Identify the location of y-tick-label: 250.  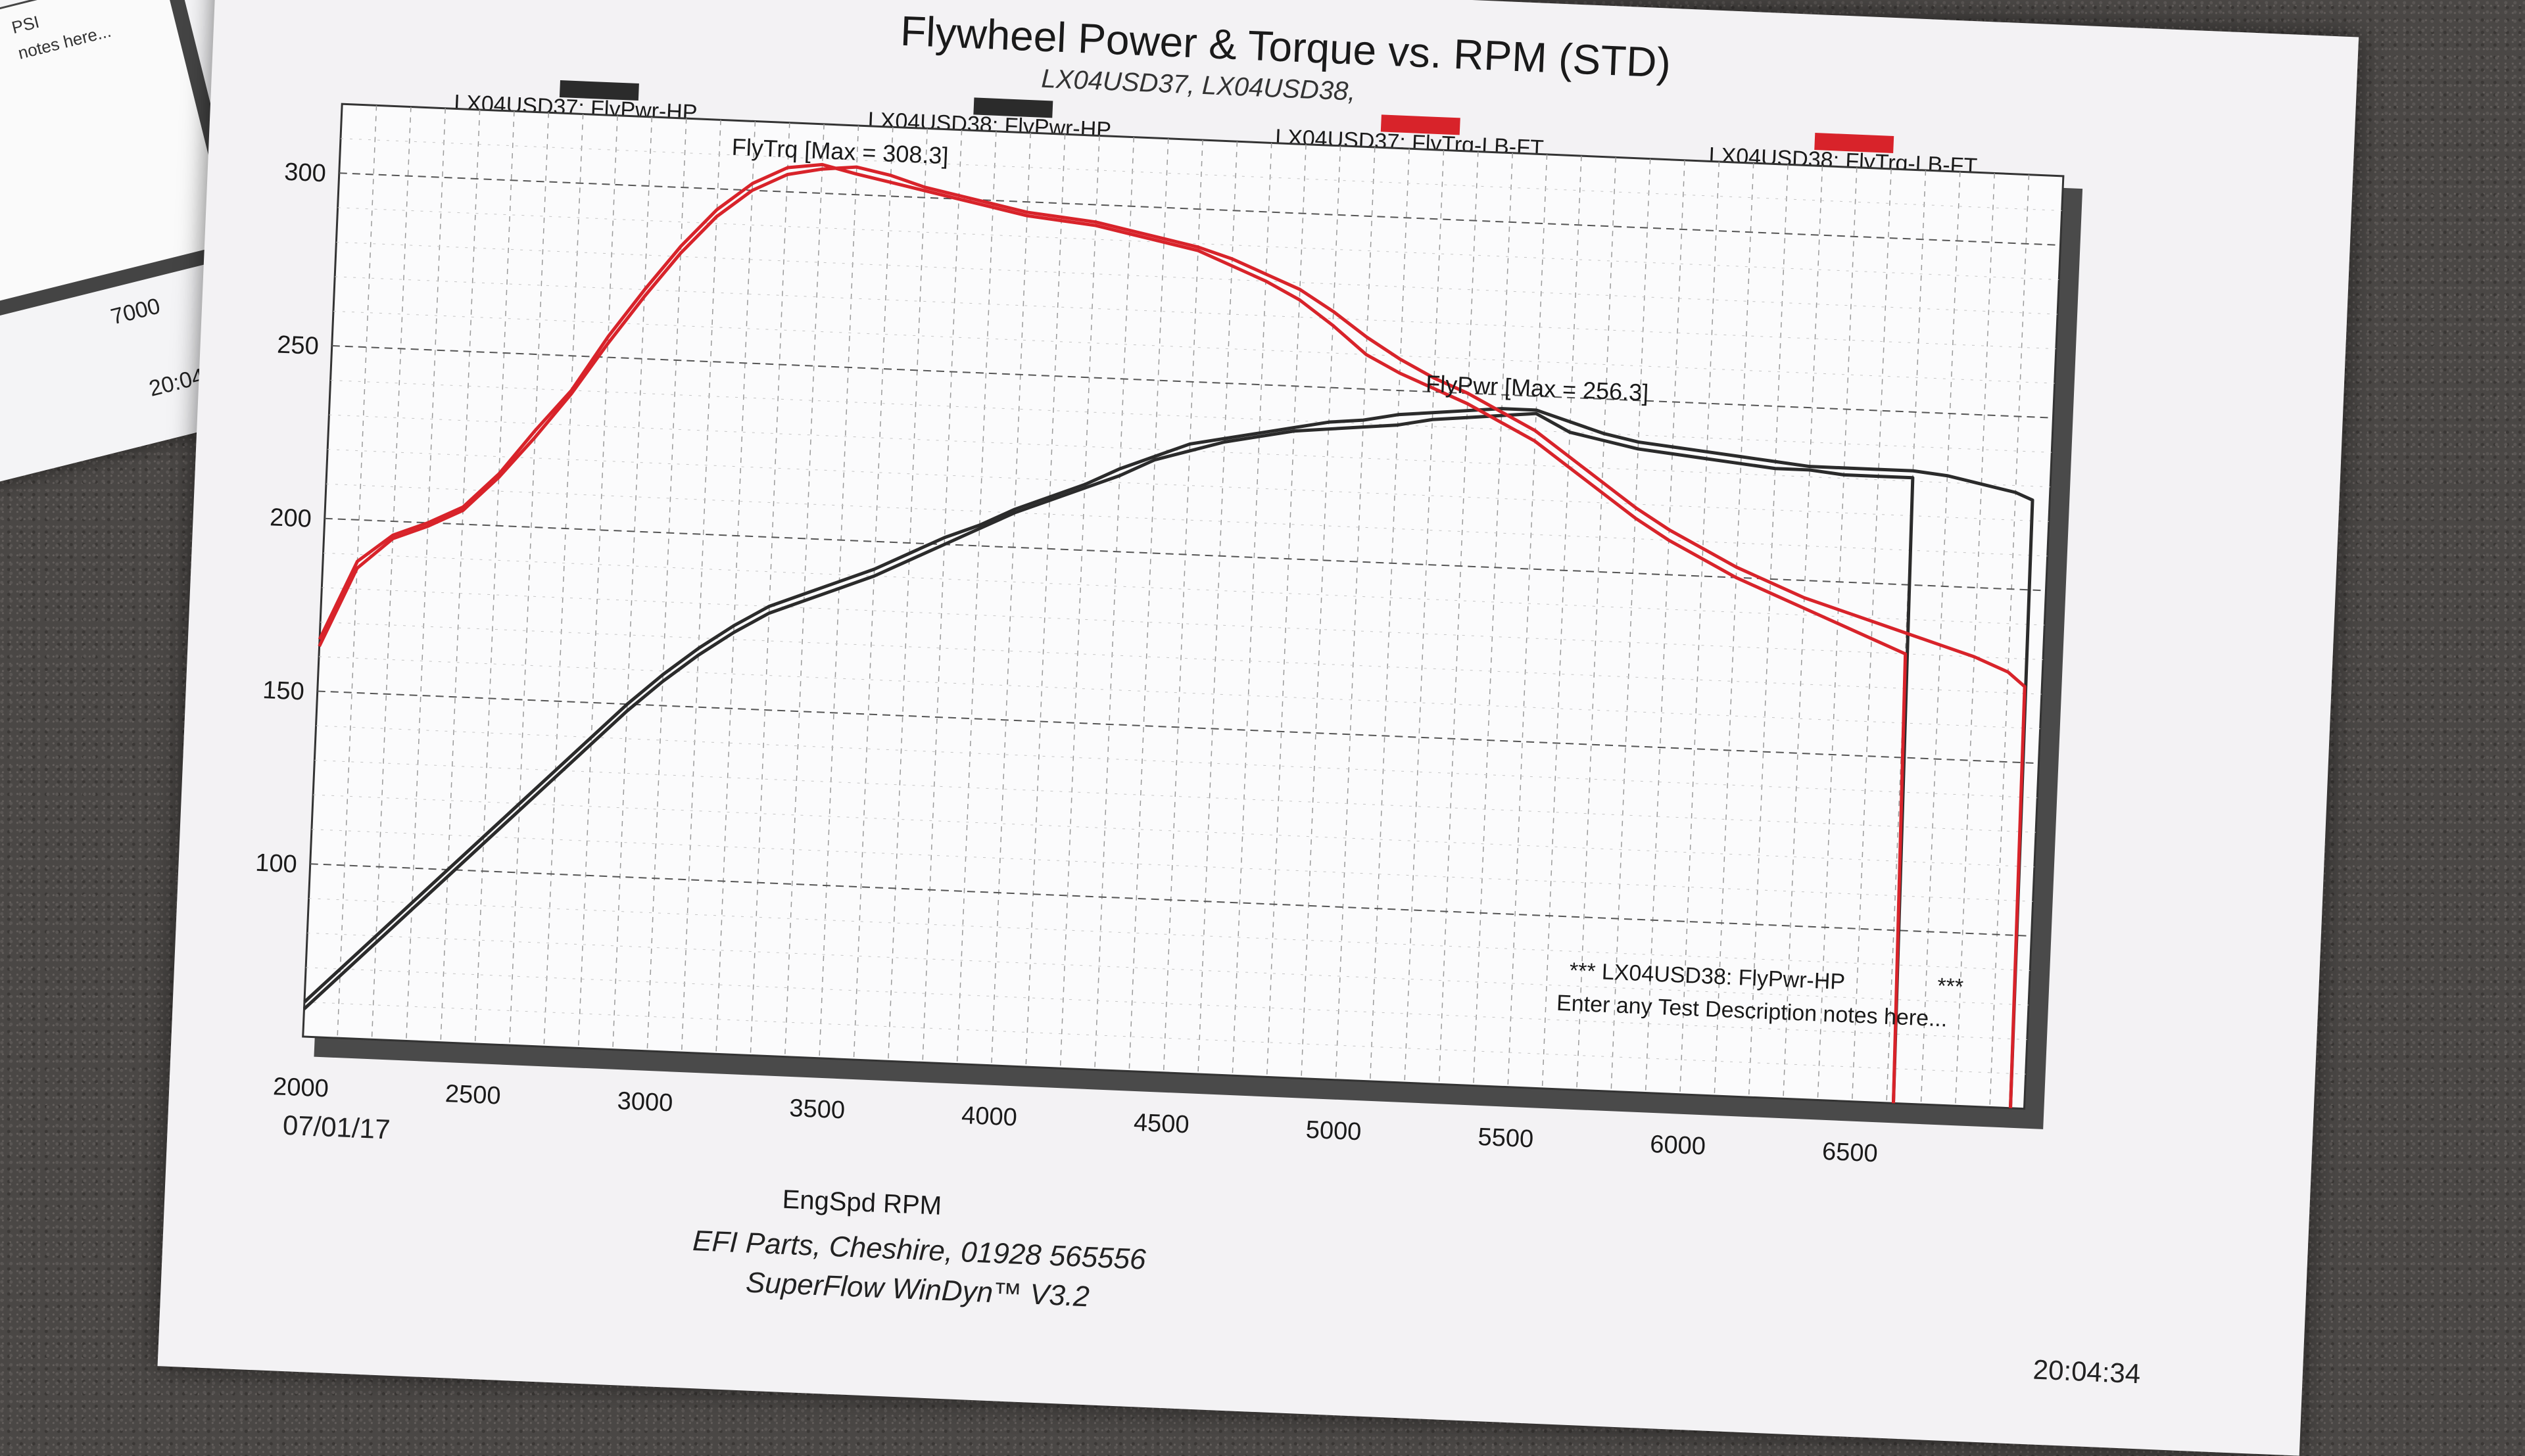
(297, 346).